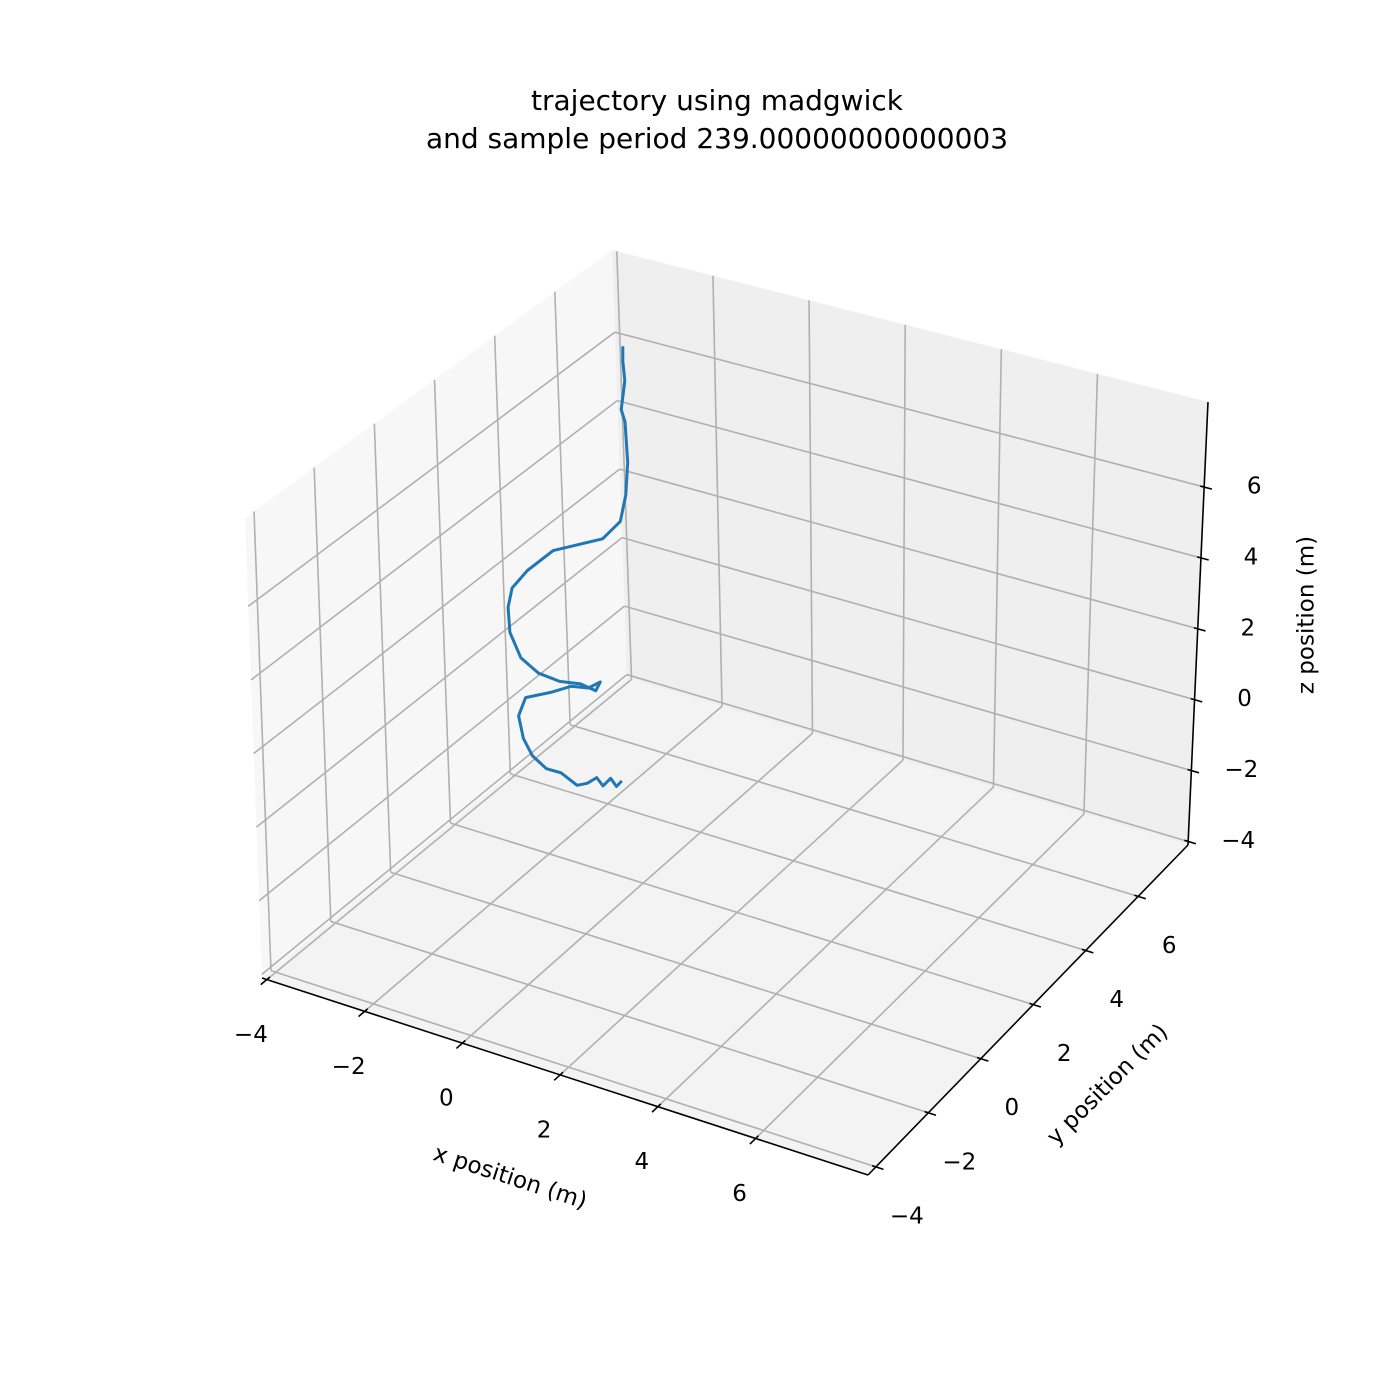 Image resolution: width=1400 pixels, height=1400 pixels. I want to click on trajectory-line, so click(568, 567).